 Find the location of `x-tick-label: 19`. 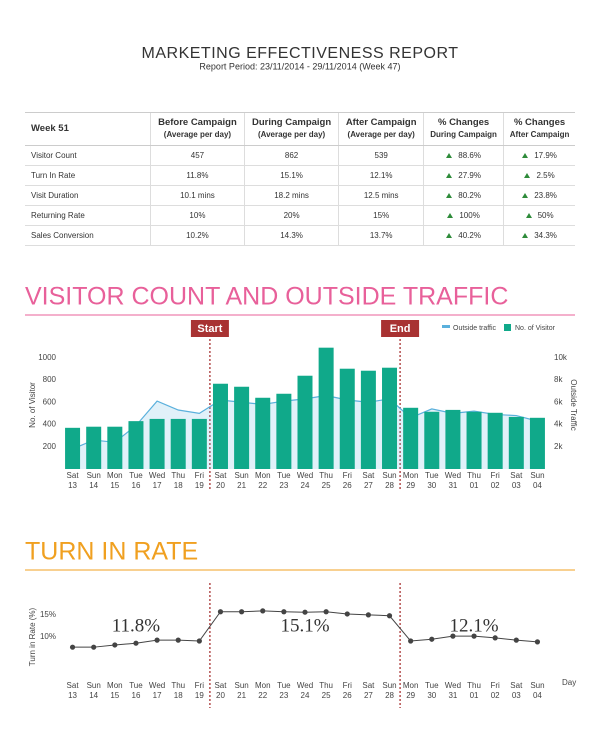

x-tick-label: 19 is located at coordinates (199, 485).